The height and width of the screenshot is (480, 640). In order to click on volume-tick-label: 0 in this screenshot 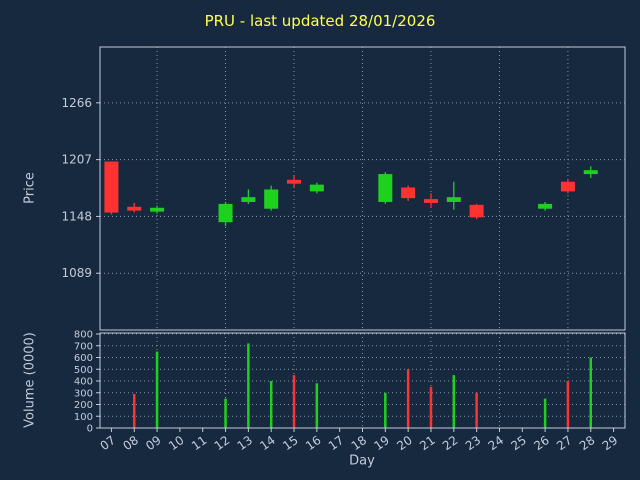, I will do `click(90, 429)`.